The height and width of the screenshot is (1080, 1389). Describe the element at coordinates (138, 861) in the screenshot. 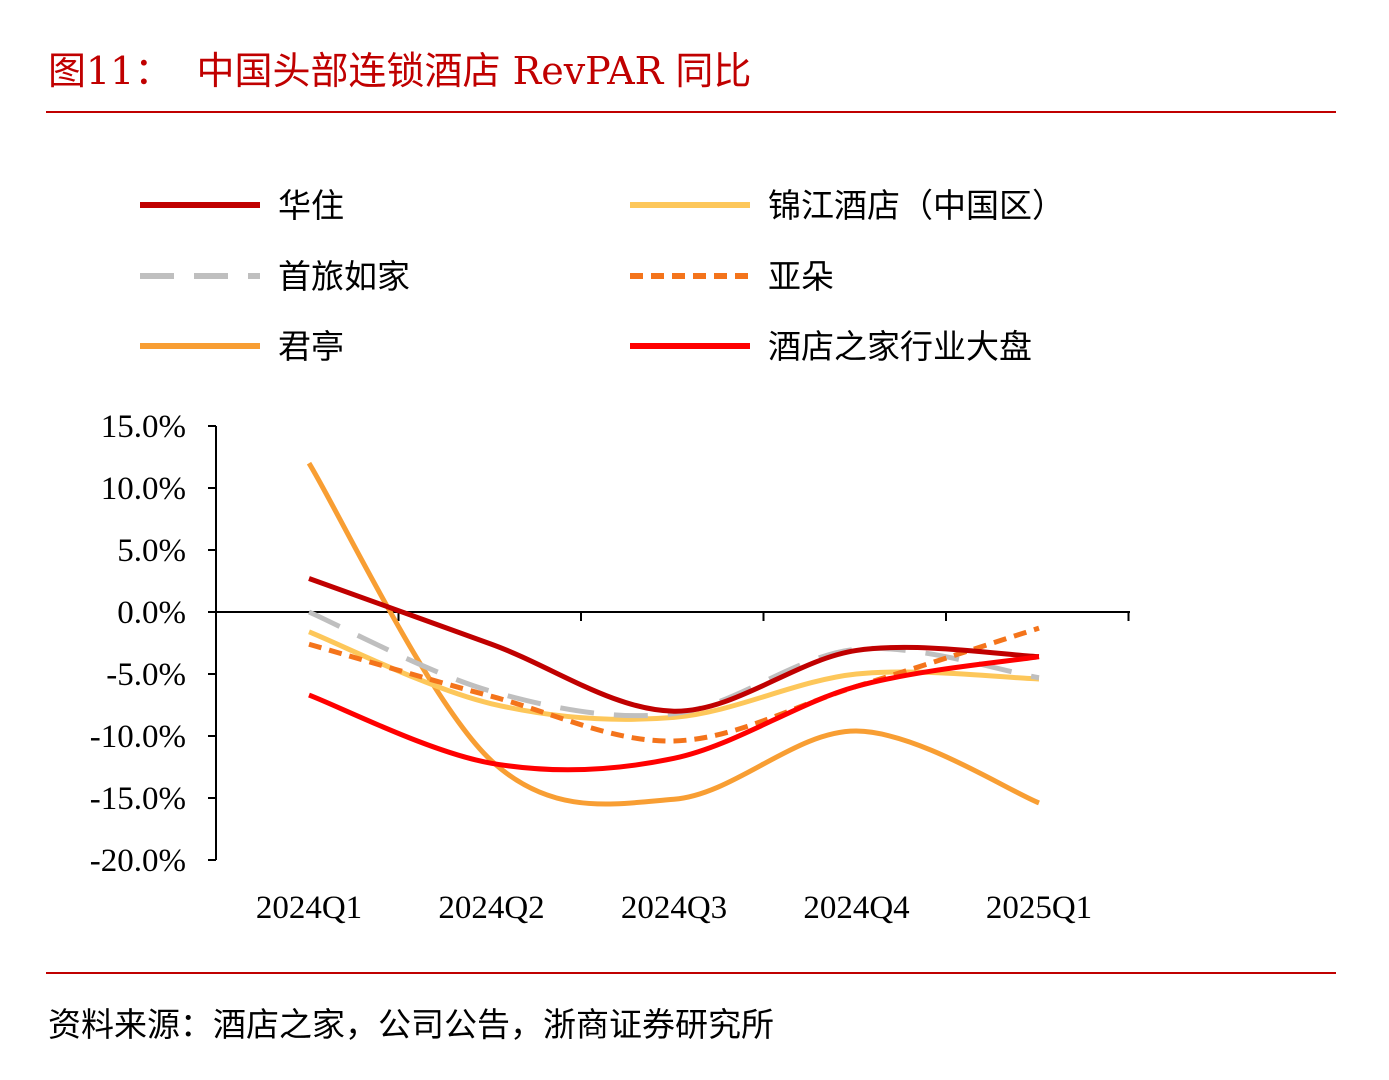

I see `y-tick-label: -20.0%` at that location.